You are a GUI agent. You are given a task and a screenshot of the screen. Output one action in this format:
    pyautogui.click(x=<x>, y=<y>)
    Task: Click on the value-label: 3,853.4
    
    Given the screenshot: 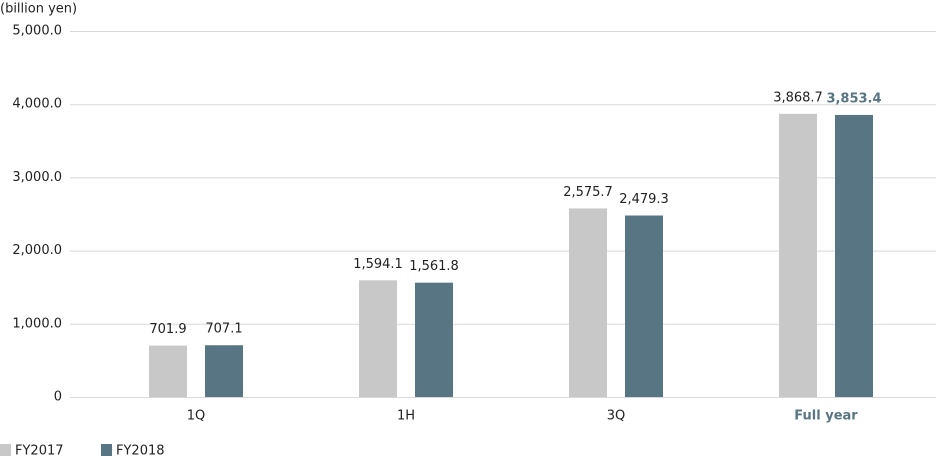 What is the action you would take?
    pyautogui.click(x=853, y=98)
    